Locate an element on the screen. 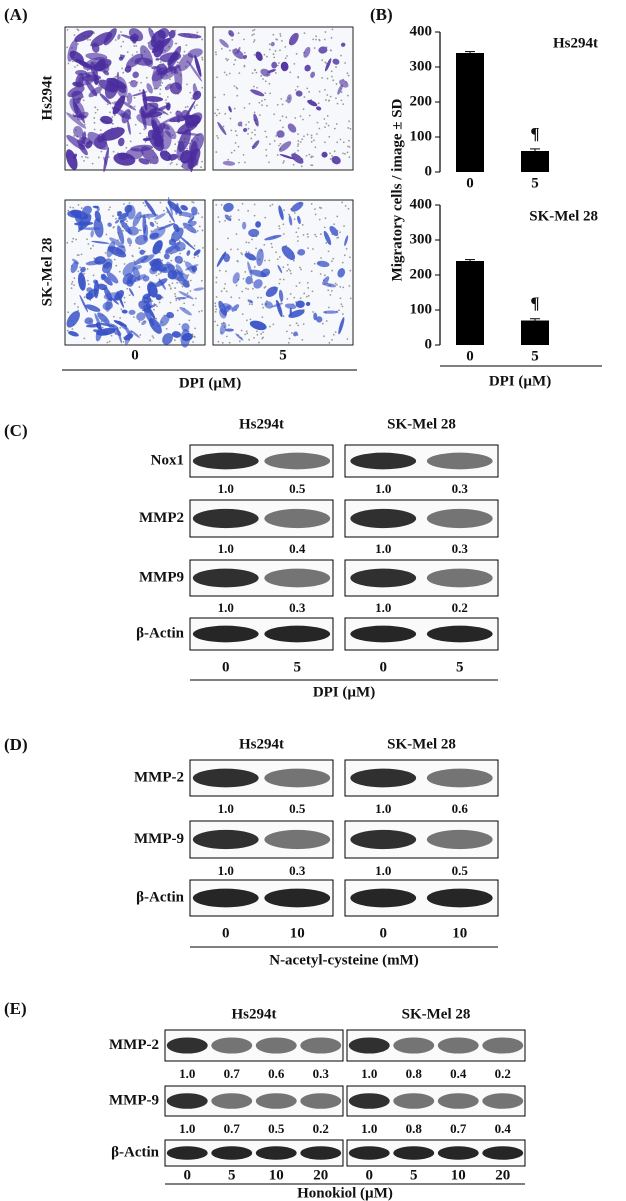  lane-label: 10 is located at coordinates (297, 933).